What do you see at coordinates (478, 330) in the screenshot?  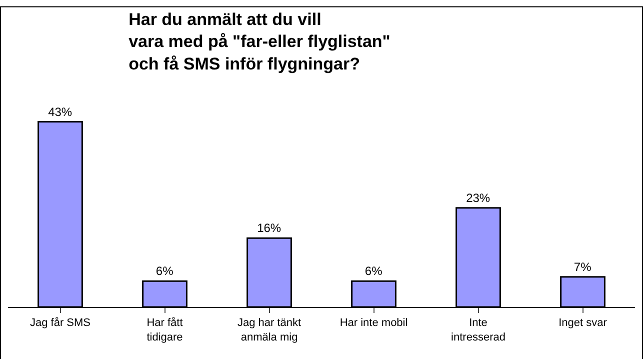 I see `x-tick-label: Inte intresserad` at bounding box center [478, 330].